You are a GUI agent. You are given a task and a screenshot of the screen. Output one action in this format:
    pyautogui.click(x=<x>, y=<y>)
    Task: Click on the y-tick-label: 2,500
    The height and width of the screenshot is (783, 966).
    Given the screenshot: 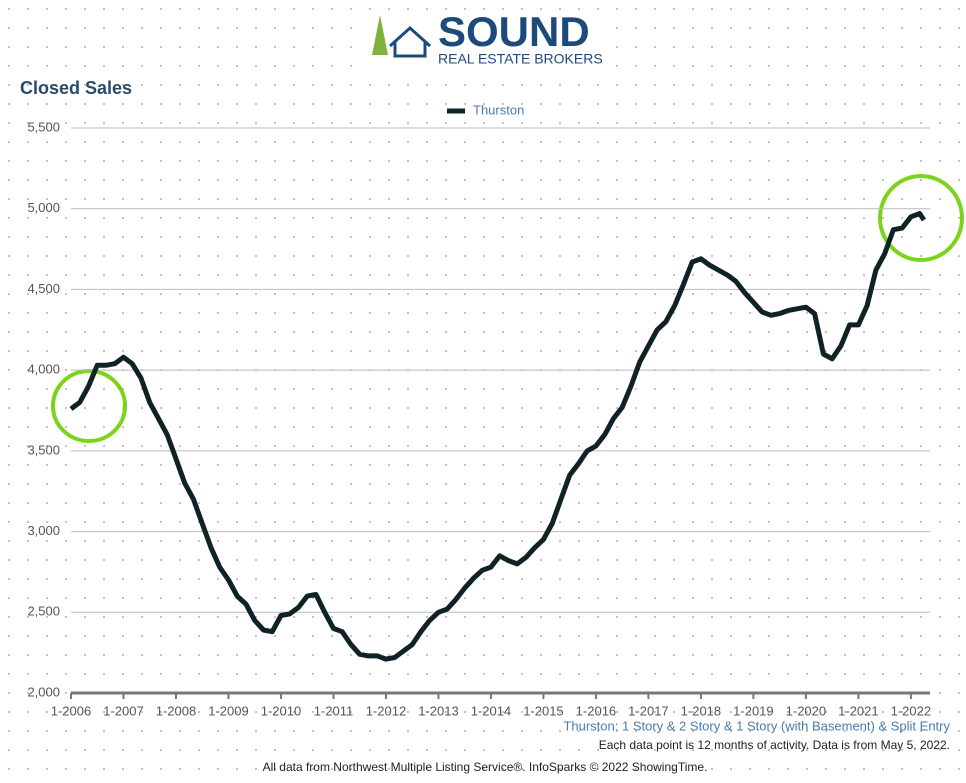 What is the action you would take?
    pyautogui.click(x=43, y=611)
    